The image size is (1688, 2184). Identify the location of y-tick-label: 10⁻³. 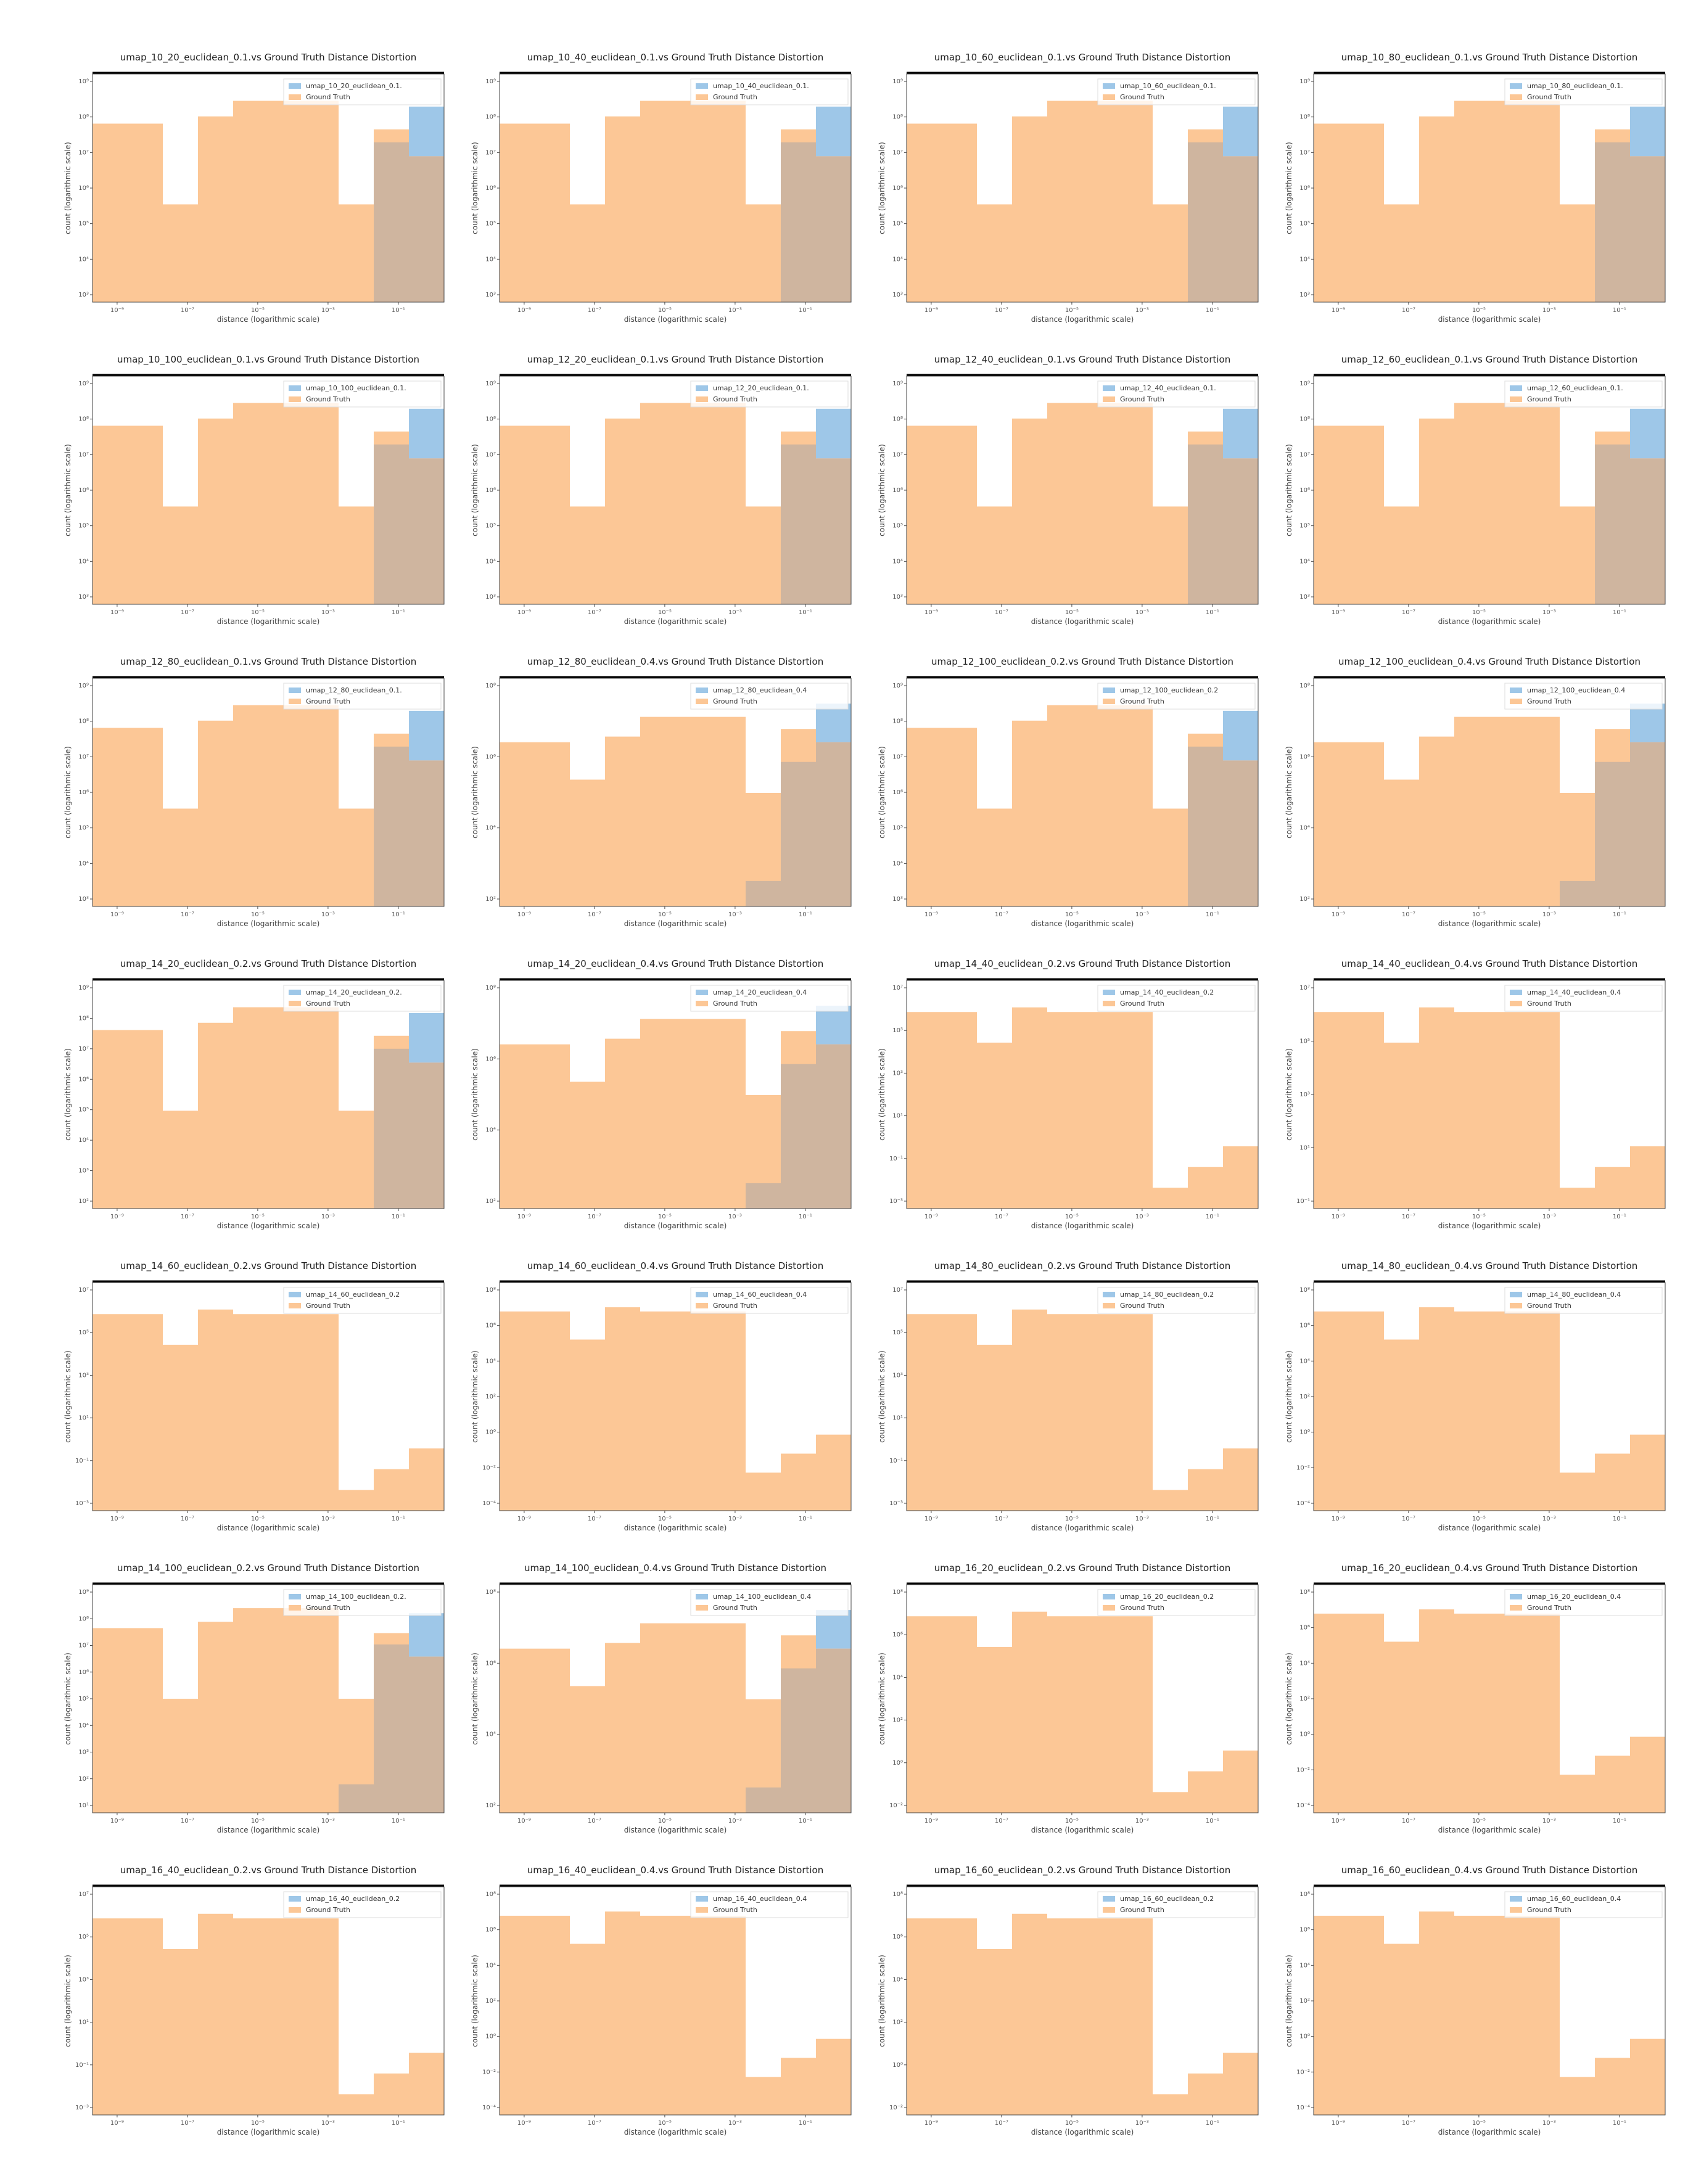
(82, 1503).